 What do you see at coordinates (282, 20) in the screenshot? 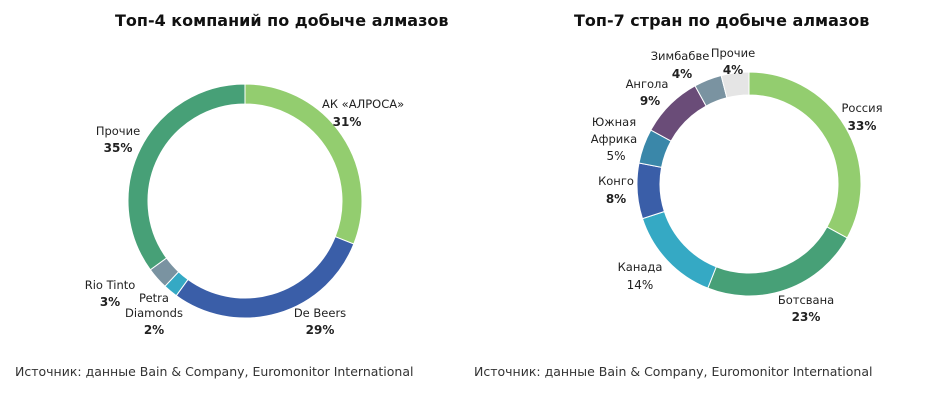
I see `chart-title-companies: Топ-4 компаний по добыче алмазов` at bounding box center [282, 20].